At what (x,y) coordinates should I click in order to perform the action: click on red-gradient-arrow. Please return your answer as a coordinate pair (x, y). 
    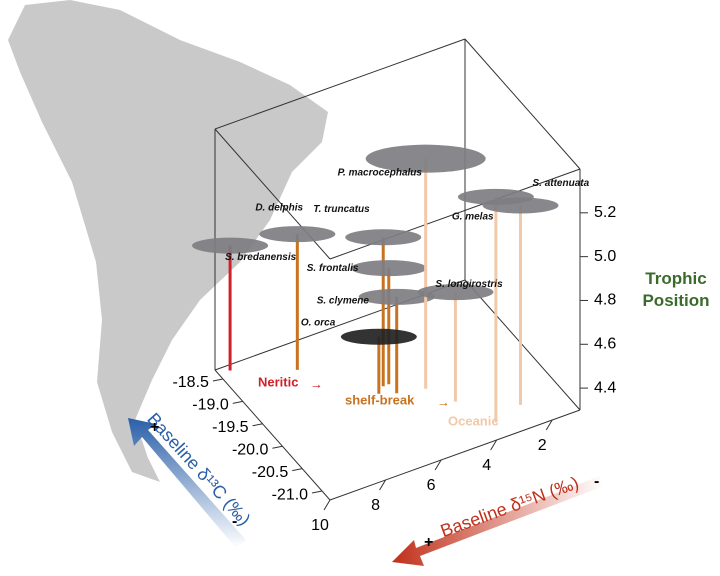
    Looking at the image, I should click on (498, 521).